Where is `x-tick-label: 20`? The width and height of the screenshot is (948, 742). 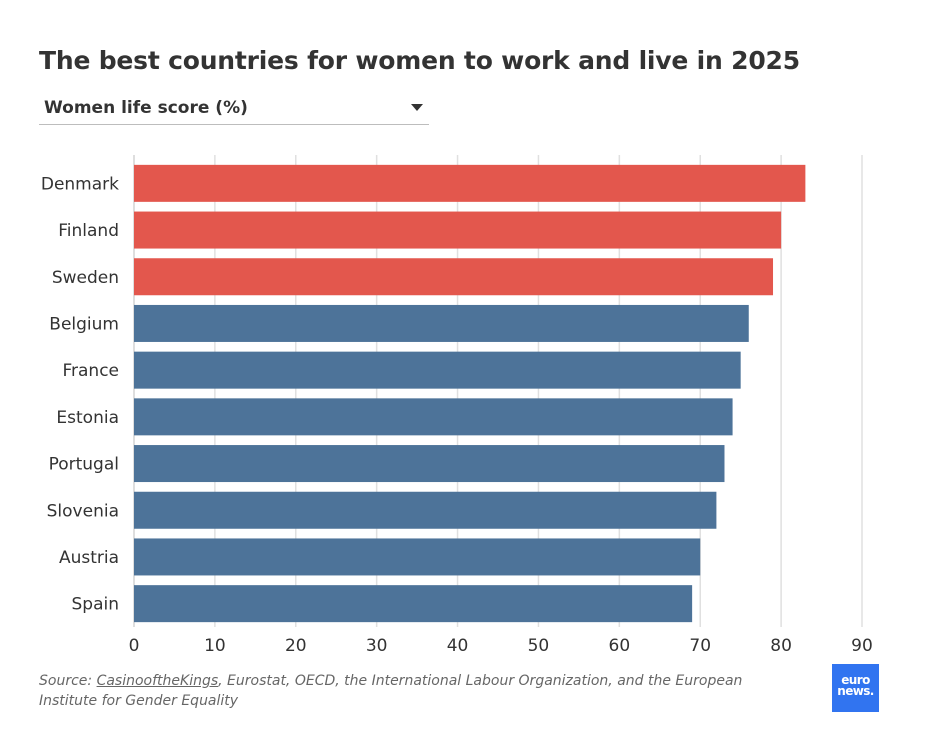 x-tick-label: 20 is located at coordinates (296, 645).